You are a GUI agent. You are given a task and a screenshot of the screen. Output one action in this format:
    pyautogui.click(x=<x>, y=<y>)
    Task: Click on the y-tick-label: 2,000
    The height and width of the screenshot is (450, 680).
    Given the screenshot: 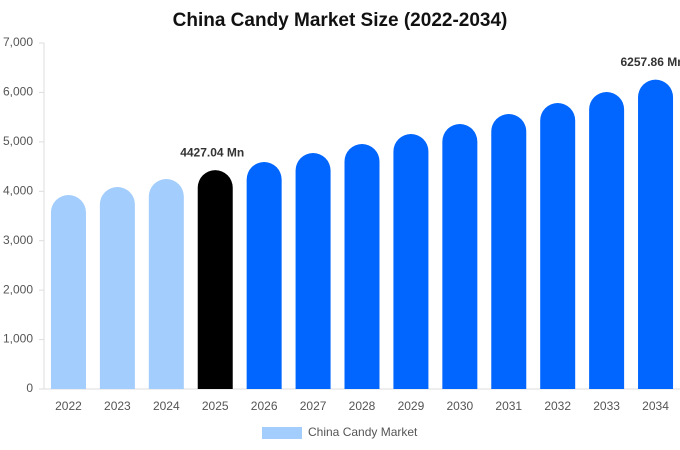 What is the action you would take?
    pyautogui.click(x=18, y=289)
    